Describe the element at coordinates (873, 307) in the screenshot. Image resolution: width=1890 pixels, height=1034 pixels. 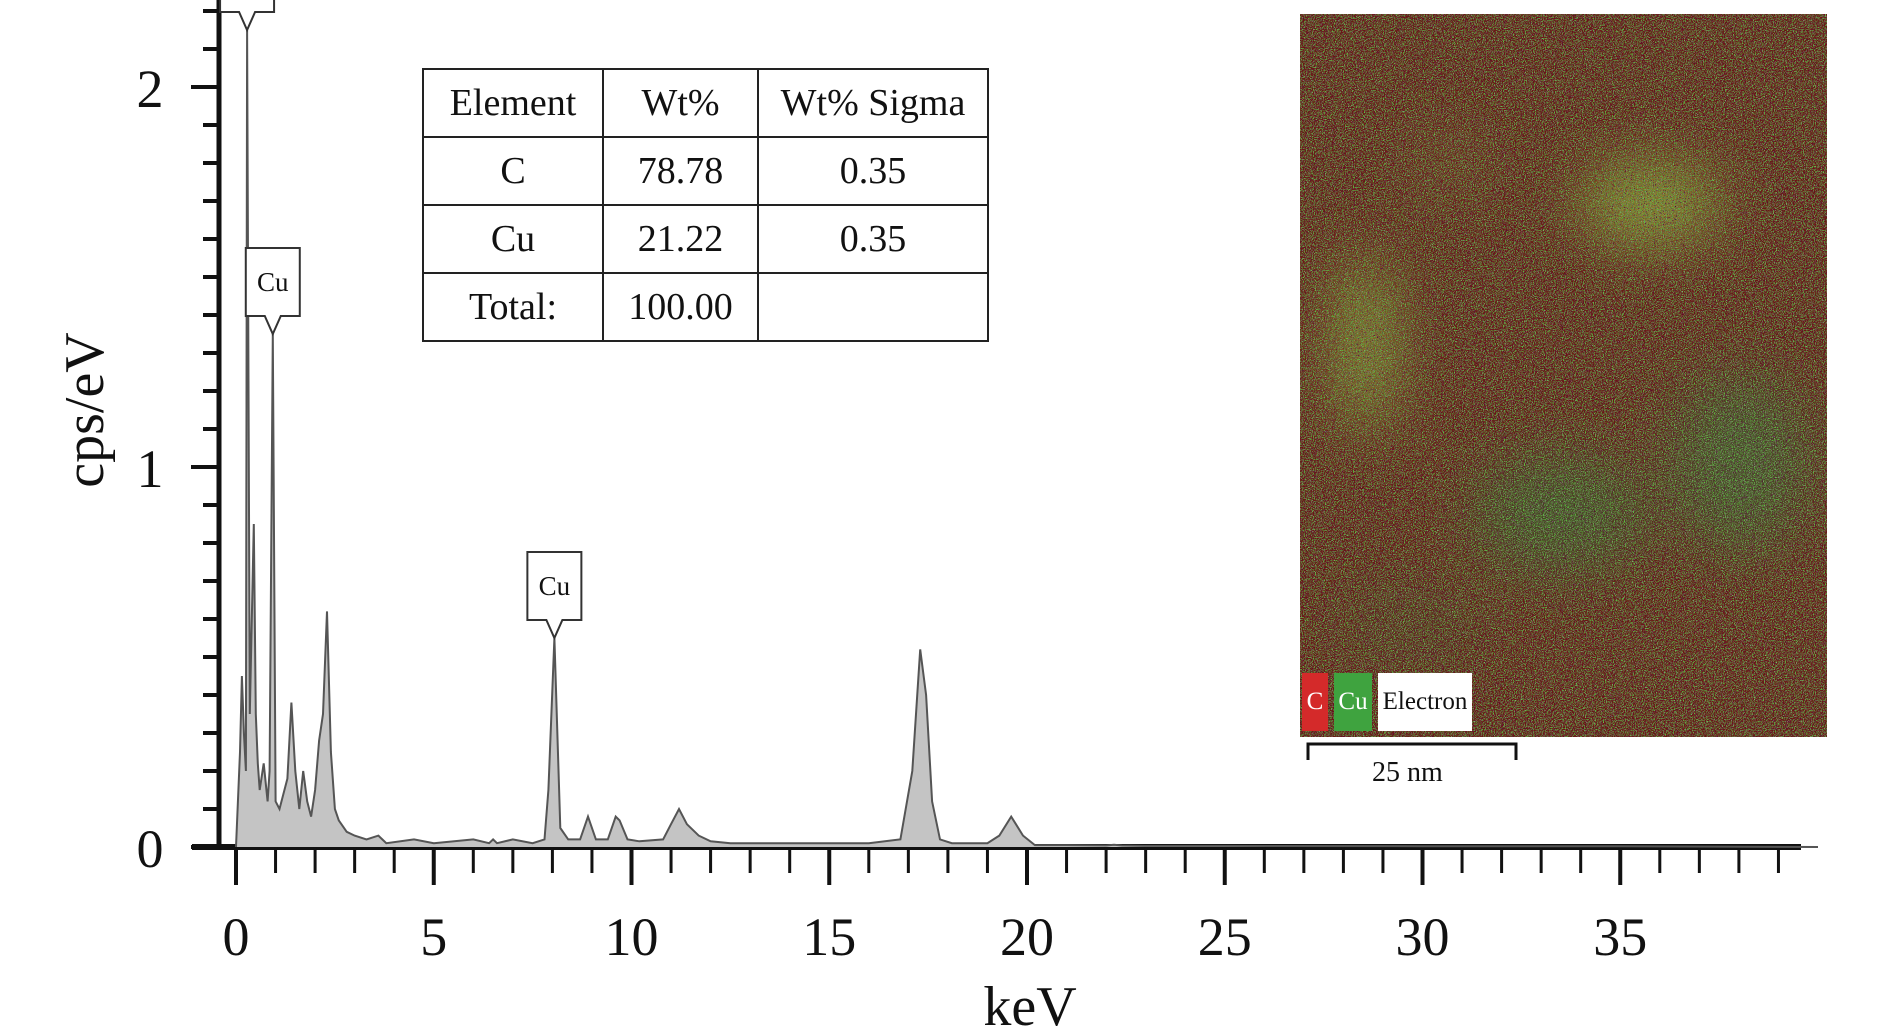
I see `table-cell` at that location.